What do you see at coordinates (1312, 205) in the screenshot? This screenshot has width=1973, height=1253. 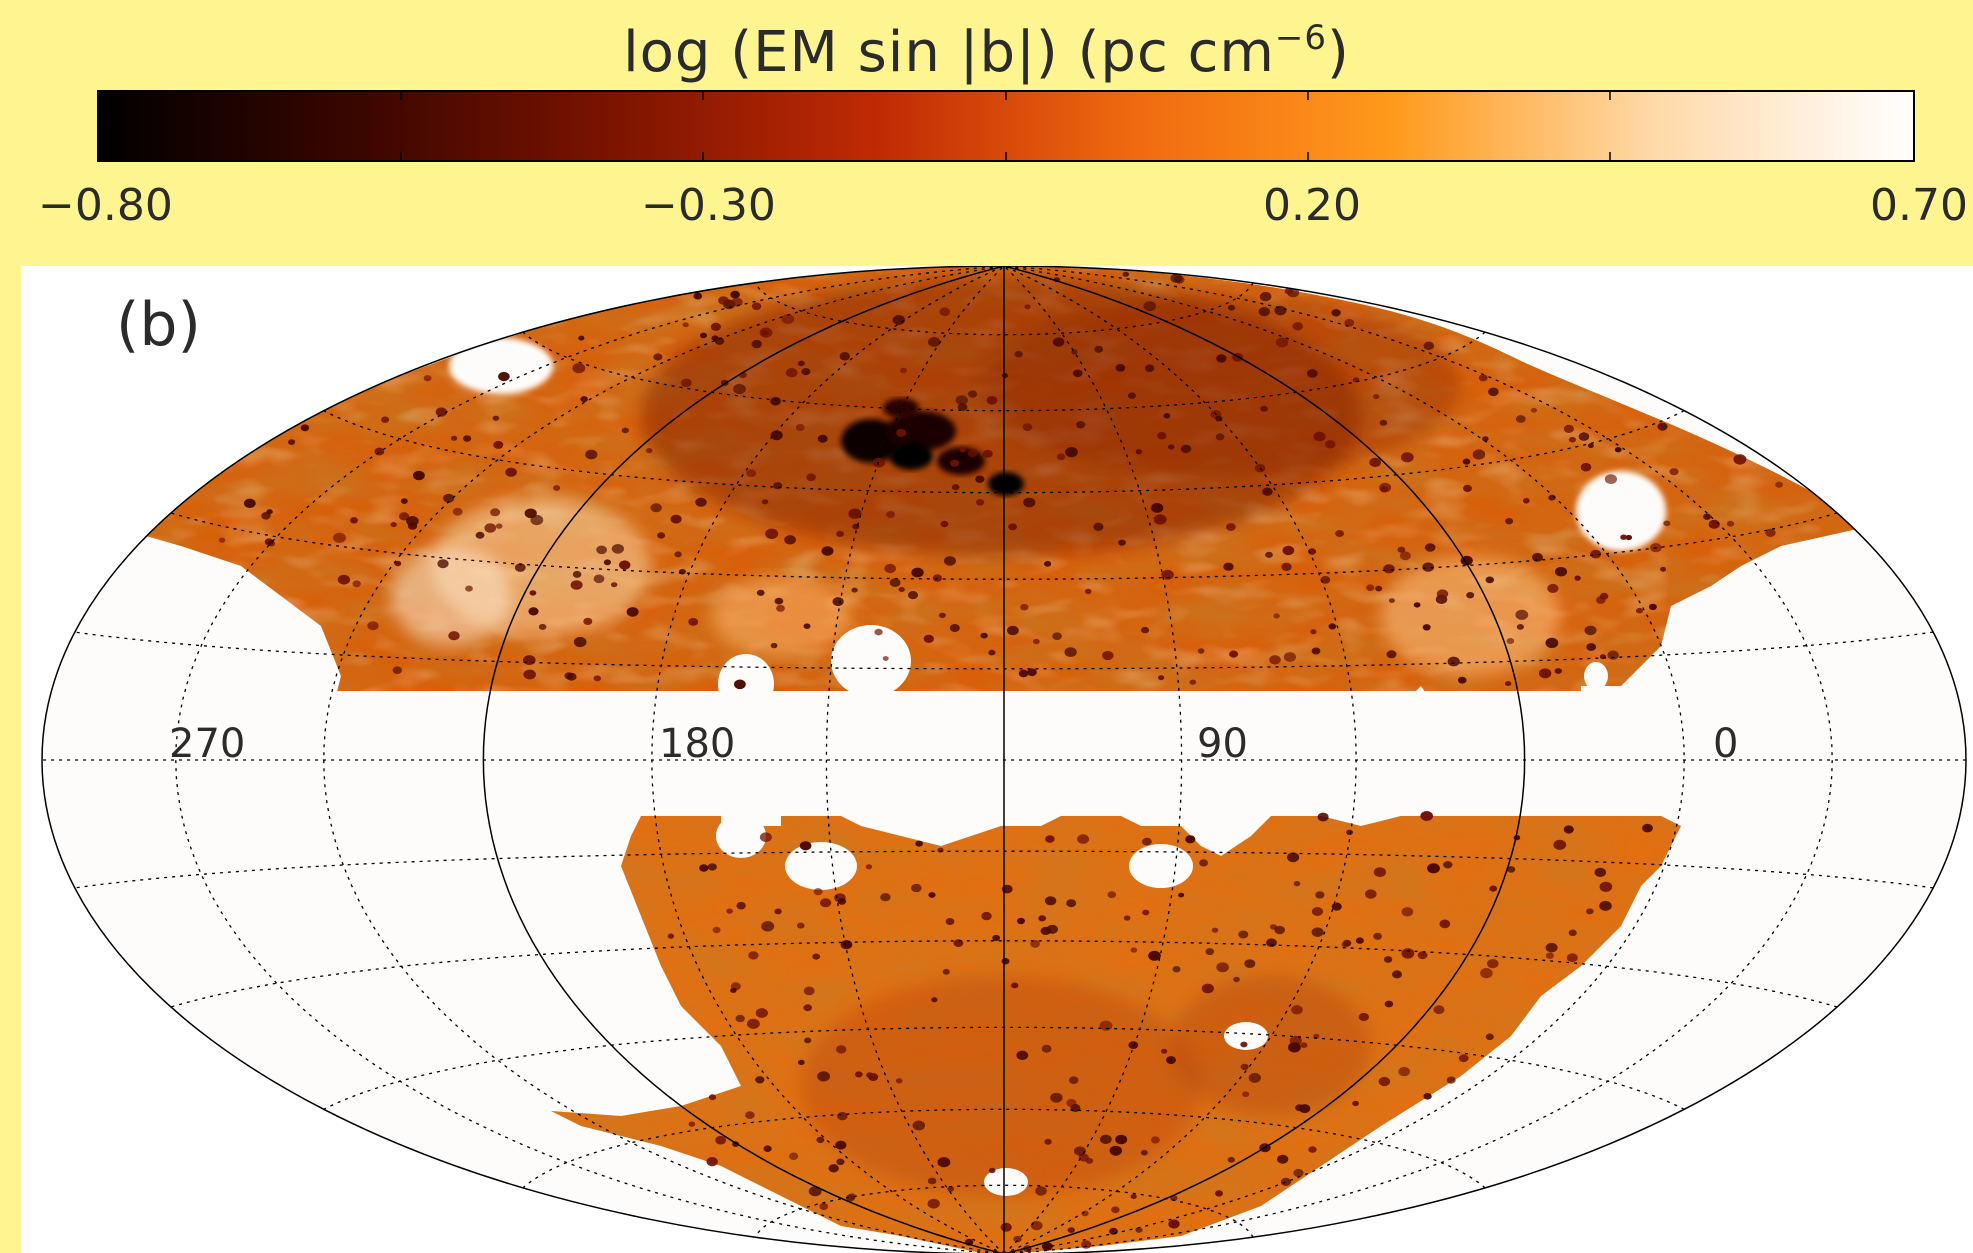 I see `colorbar-tick-label: 0.20` at bounding box center [1312, 205].